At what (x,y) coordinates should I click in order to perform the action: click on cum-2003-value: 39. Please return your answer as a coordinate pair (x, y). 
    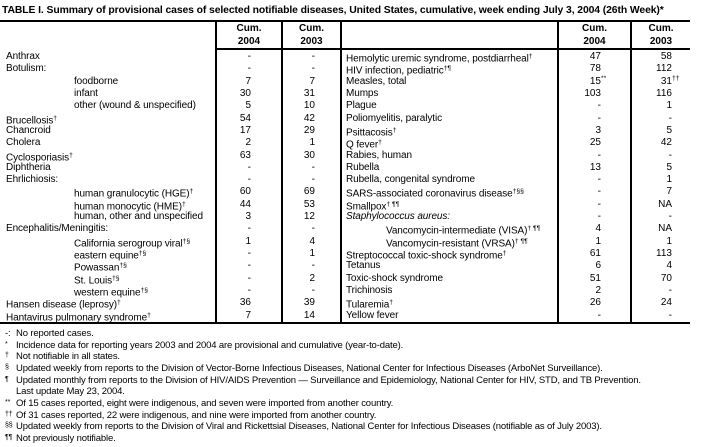
    Looking at the image, I should click on (311, 303).